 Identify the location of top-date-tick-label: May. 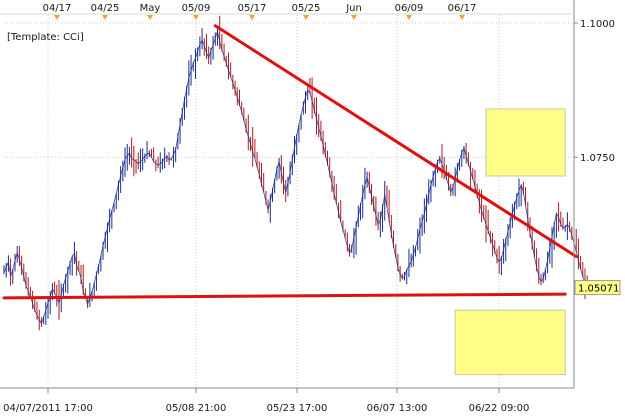
(150, 8).